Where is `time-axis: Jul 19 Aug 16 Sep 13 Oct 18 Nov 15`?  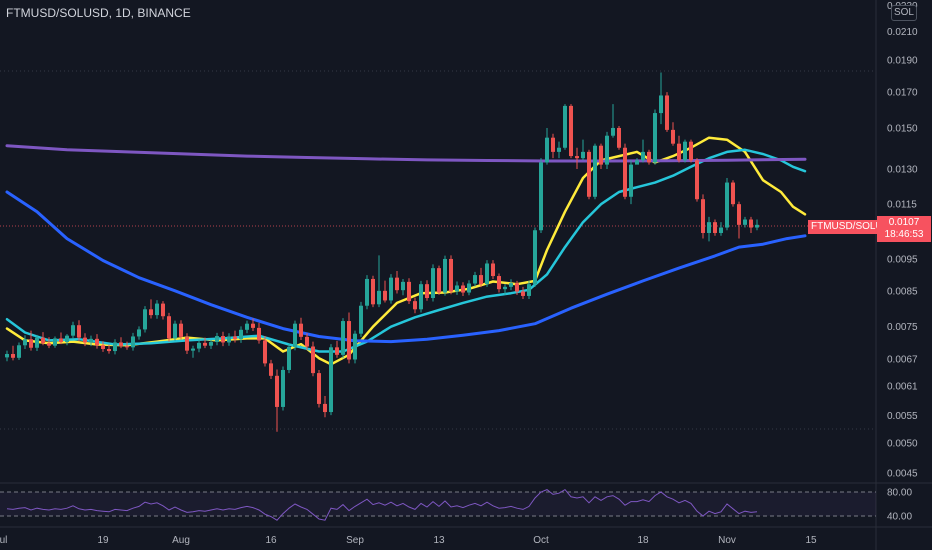 time-axis: Jul 19 Aug 16 Sep 13 Oct 18 Nov 15 is located at coordinates (408, 540).